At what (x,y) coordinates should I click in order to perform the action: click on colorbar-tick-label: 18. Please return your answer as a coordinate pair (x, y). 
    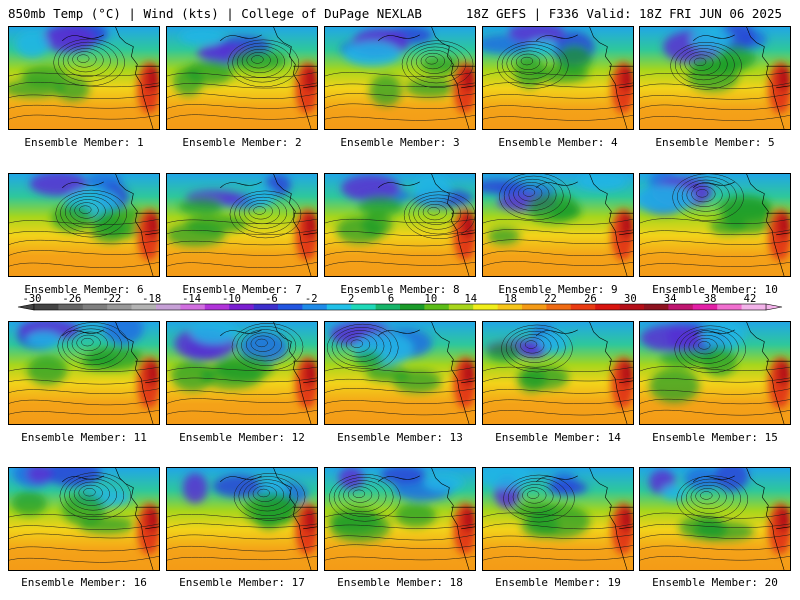
    Looking at the image, I should click on (510, 299).